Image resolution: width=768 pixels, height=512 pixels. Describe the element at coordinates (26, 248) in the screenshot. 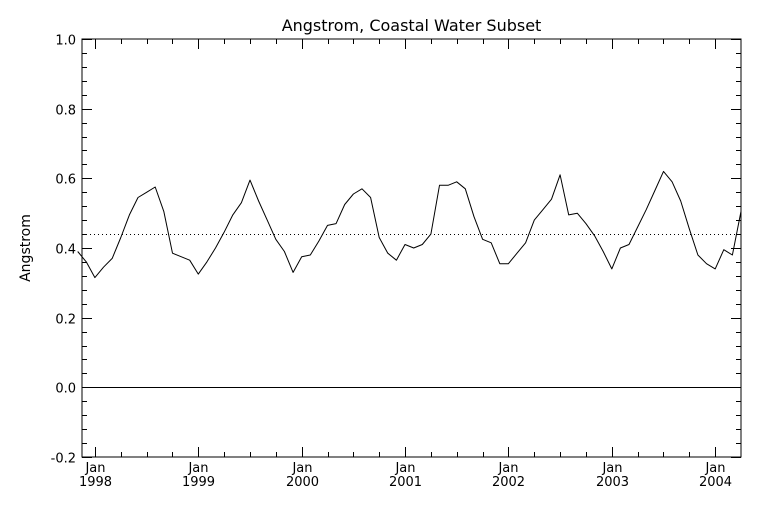

I see `y-axis-label: Angstrom` at that location.